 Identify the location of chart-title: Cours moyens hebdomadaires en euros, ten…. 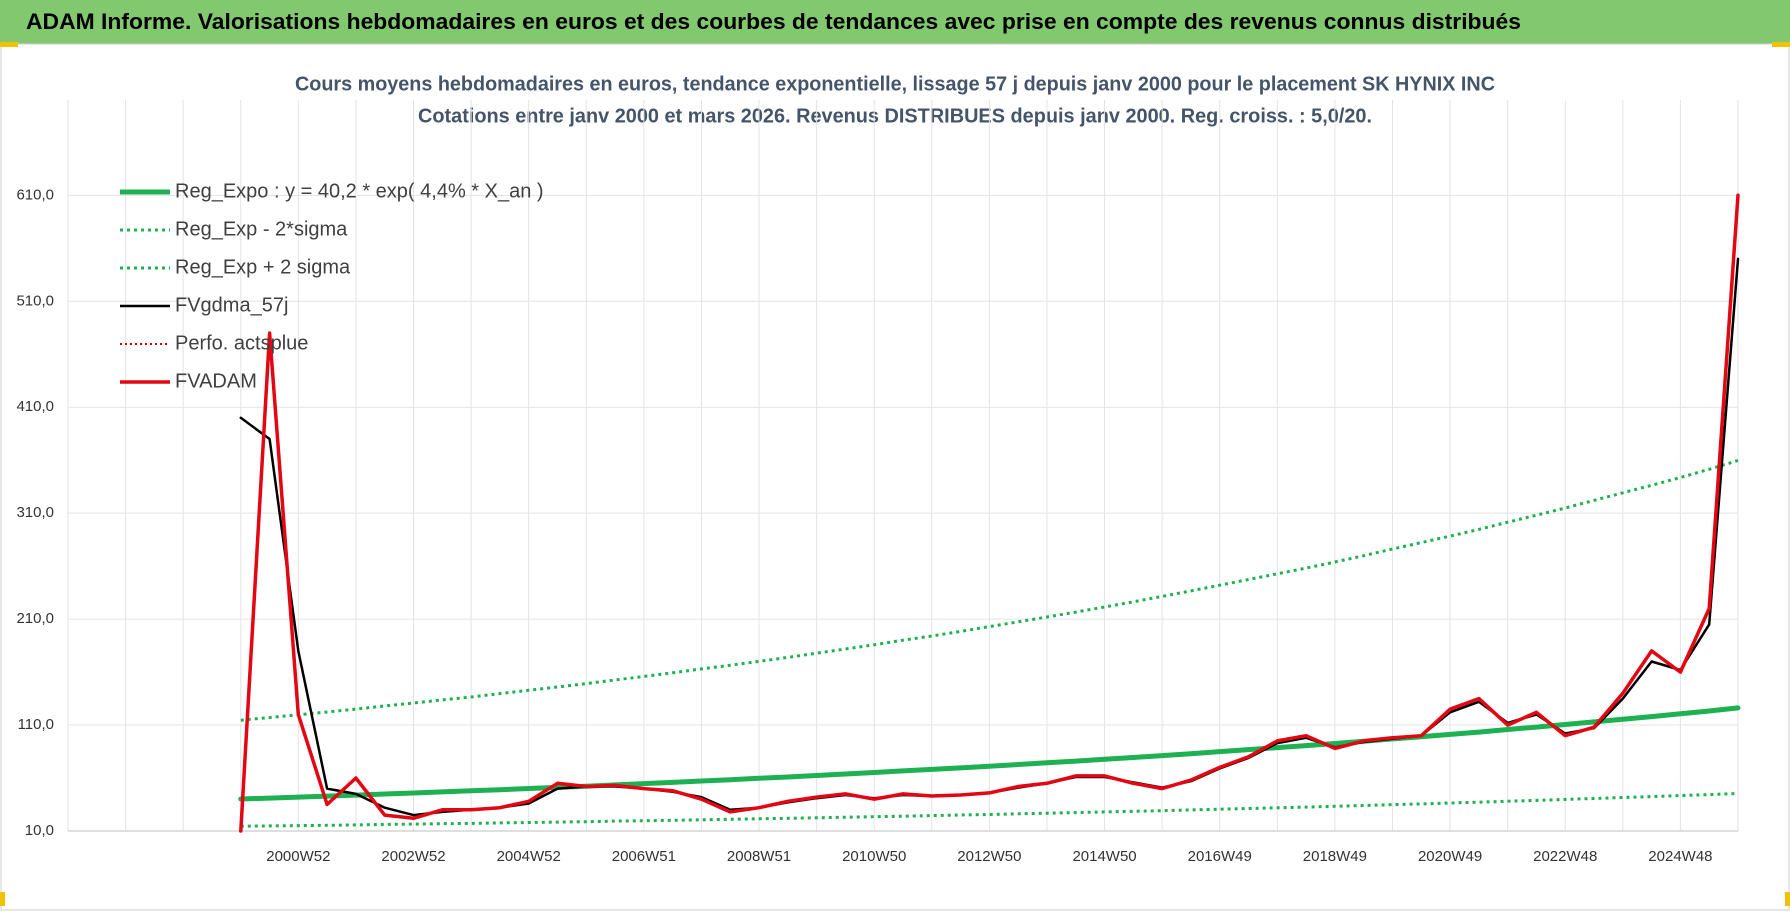
(895, 84).